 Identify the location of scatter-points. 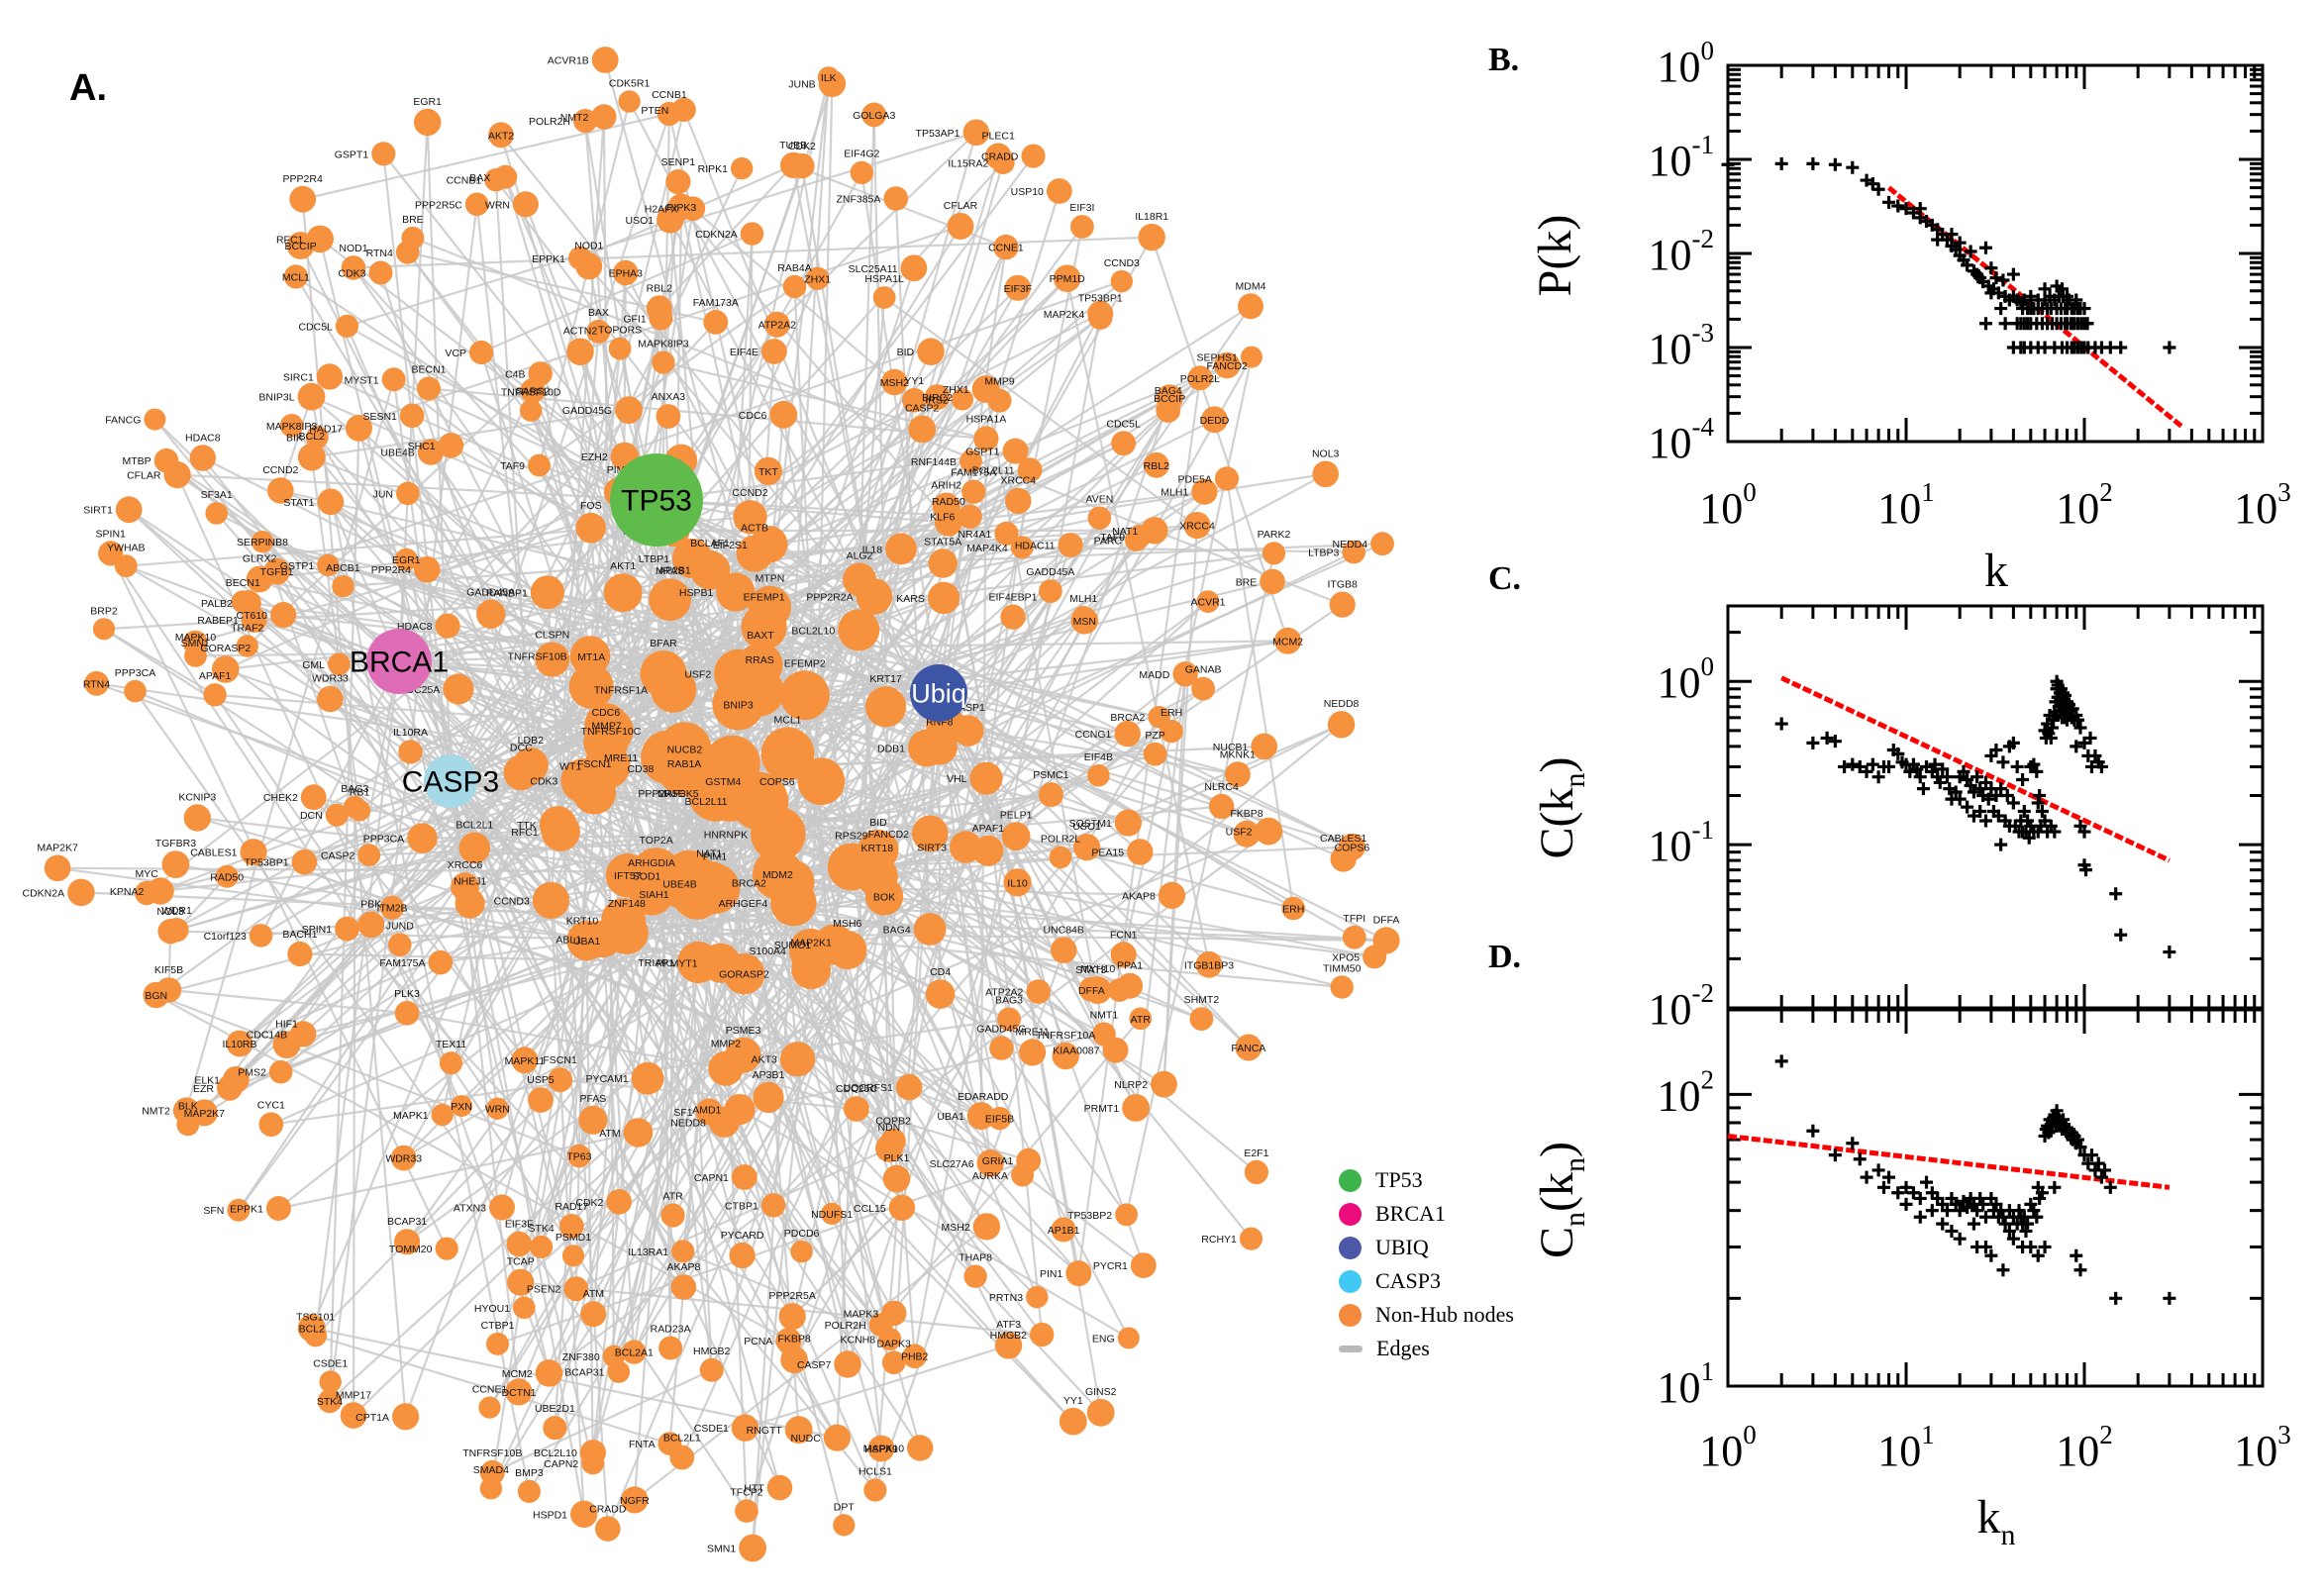
(1948, 255).